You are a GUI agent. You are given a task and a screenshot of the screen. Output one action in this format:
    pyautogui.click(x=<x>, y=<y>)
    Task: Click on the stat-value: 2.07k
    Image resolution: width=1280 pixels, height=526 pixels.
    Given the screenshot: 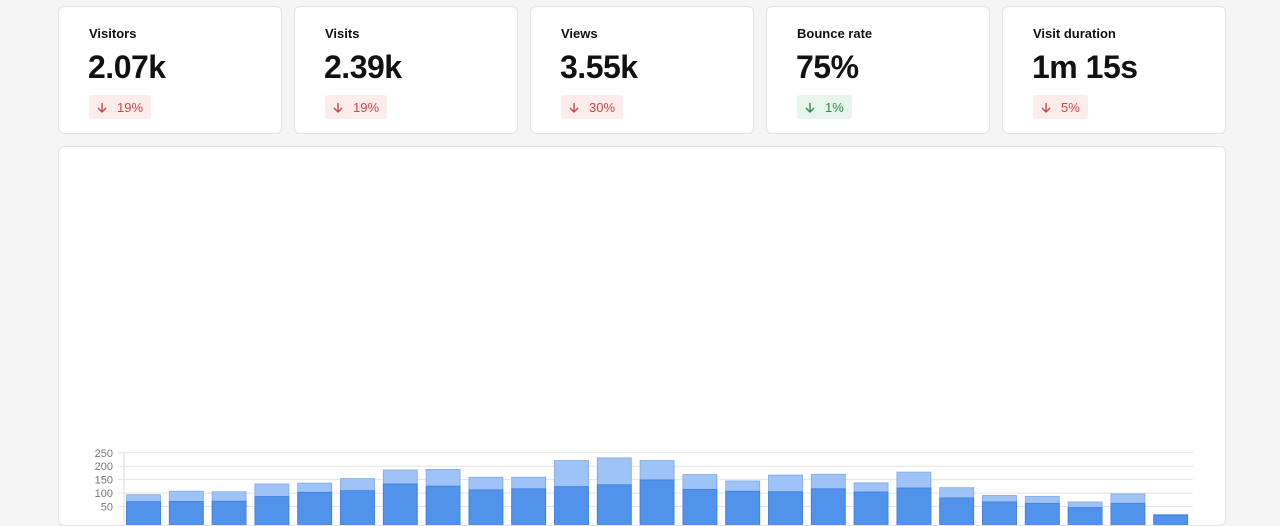 What is the action you would take?
    pyautogui.click(x=127, y=67)
    